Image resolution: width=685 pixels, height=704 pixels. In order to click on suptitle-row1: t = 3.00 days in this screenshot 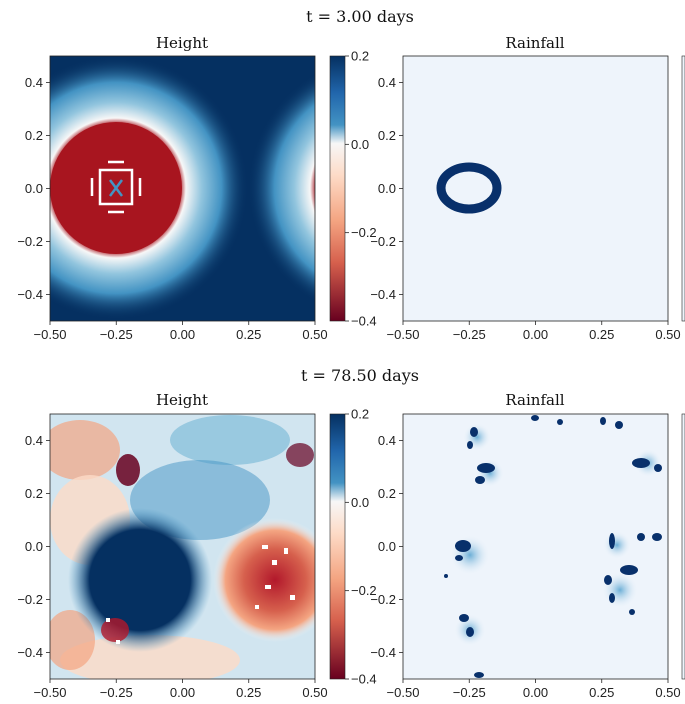, I will do `click(360, 16)`.